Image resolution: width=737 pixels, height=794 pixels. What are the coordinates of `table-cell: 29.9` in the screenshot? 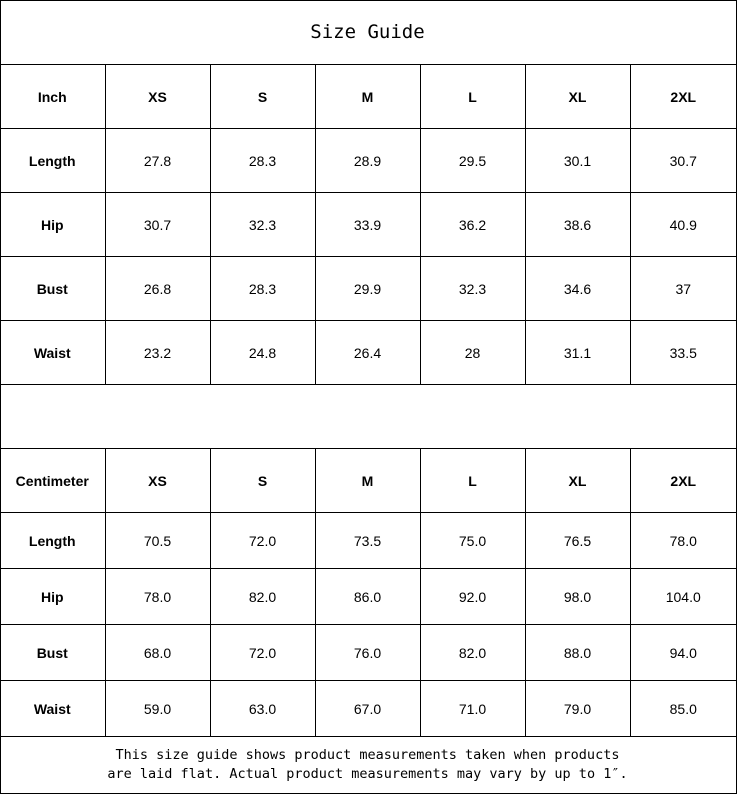 It's located at (367, 288).